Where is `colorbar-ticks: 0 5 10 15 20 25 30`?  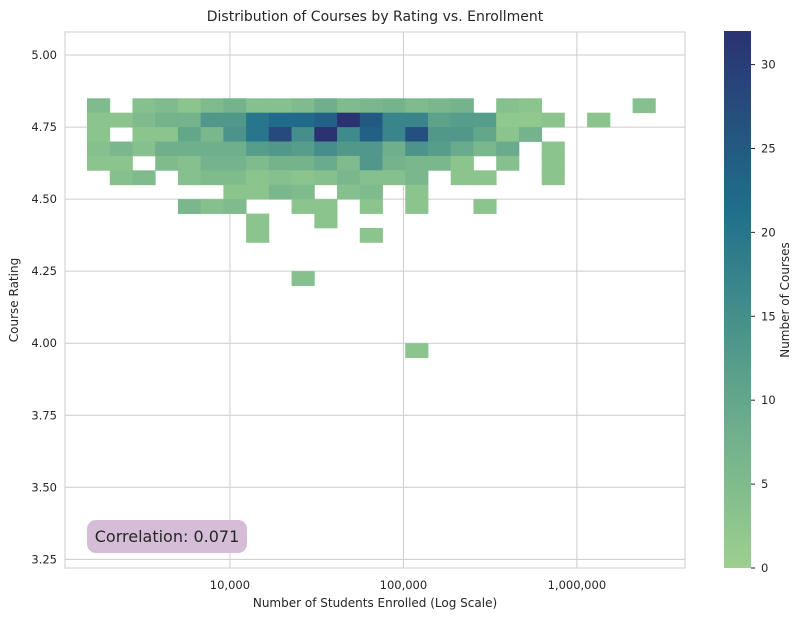 colorbar-ticks: 0 5 10 15 20 25 30 is located at coordinates (763, 316).